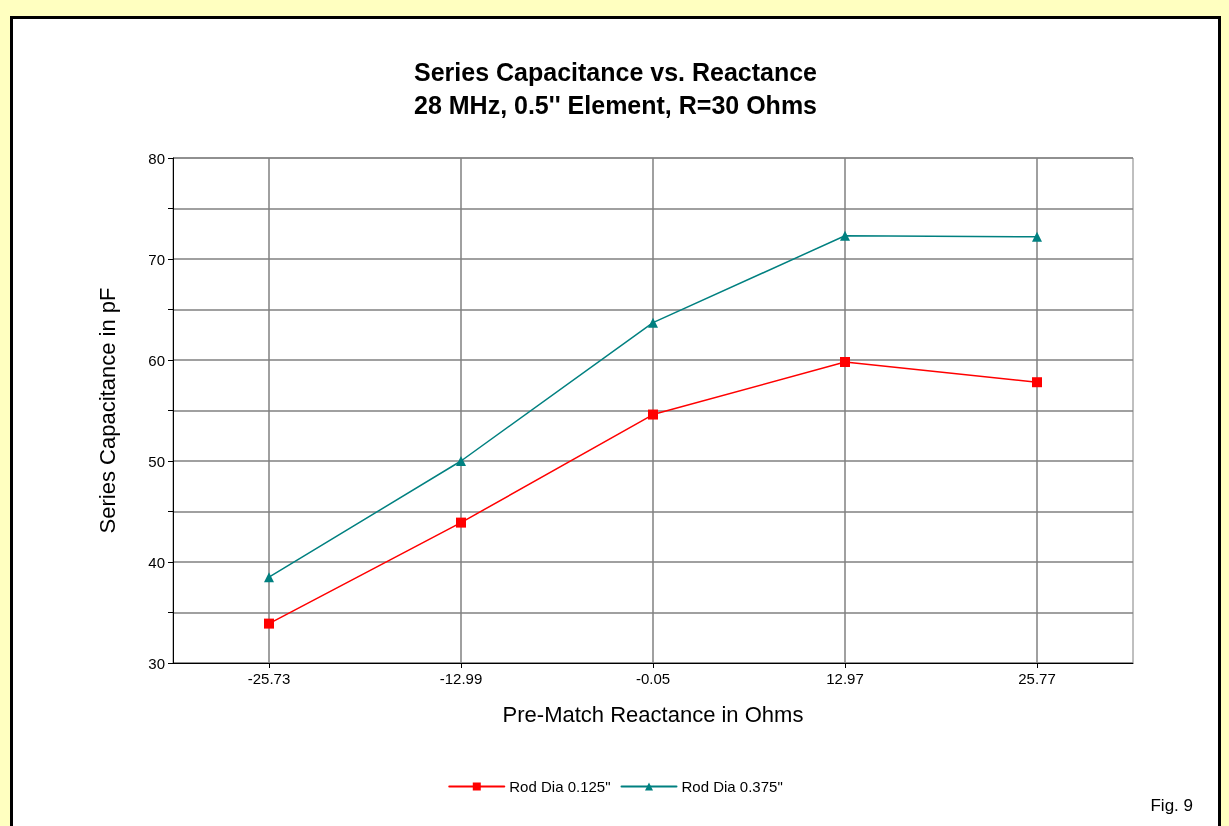 Image resolution: width=1229 pixels, height=826 pixels. What do you see at coordinates (156, 461) in the screenshot?
I see `y-tick-label: 50` at bounding box center [156, 461].